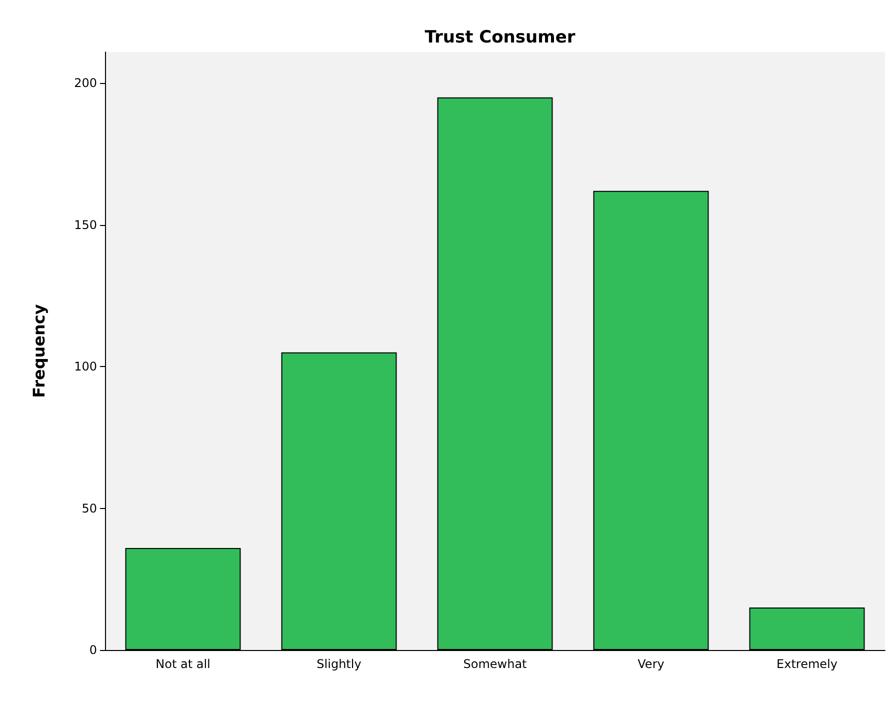  I want to click on x-tick-label: Slightly, so click(339, 664).